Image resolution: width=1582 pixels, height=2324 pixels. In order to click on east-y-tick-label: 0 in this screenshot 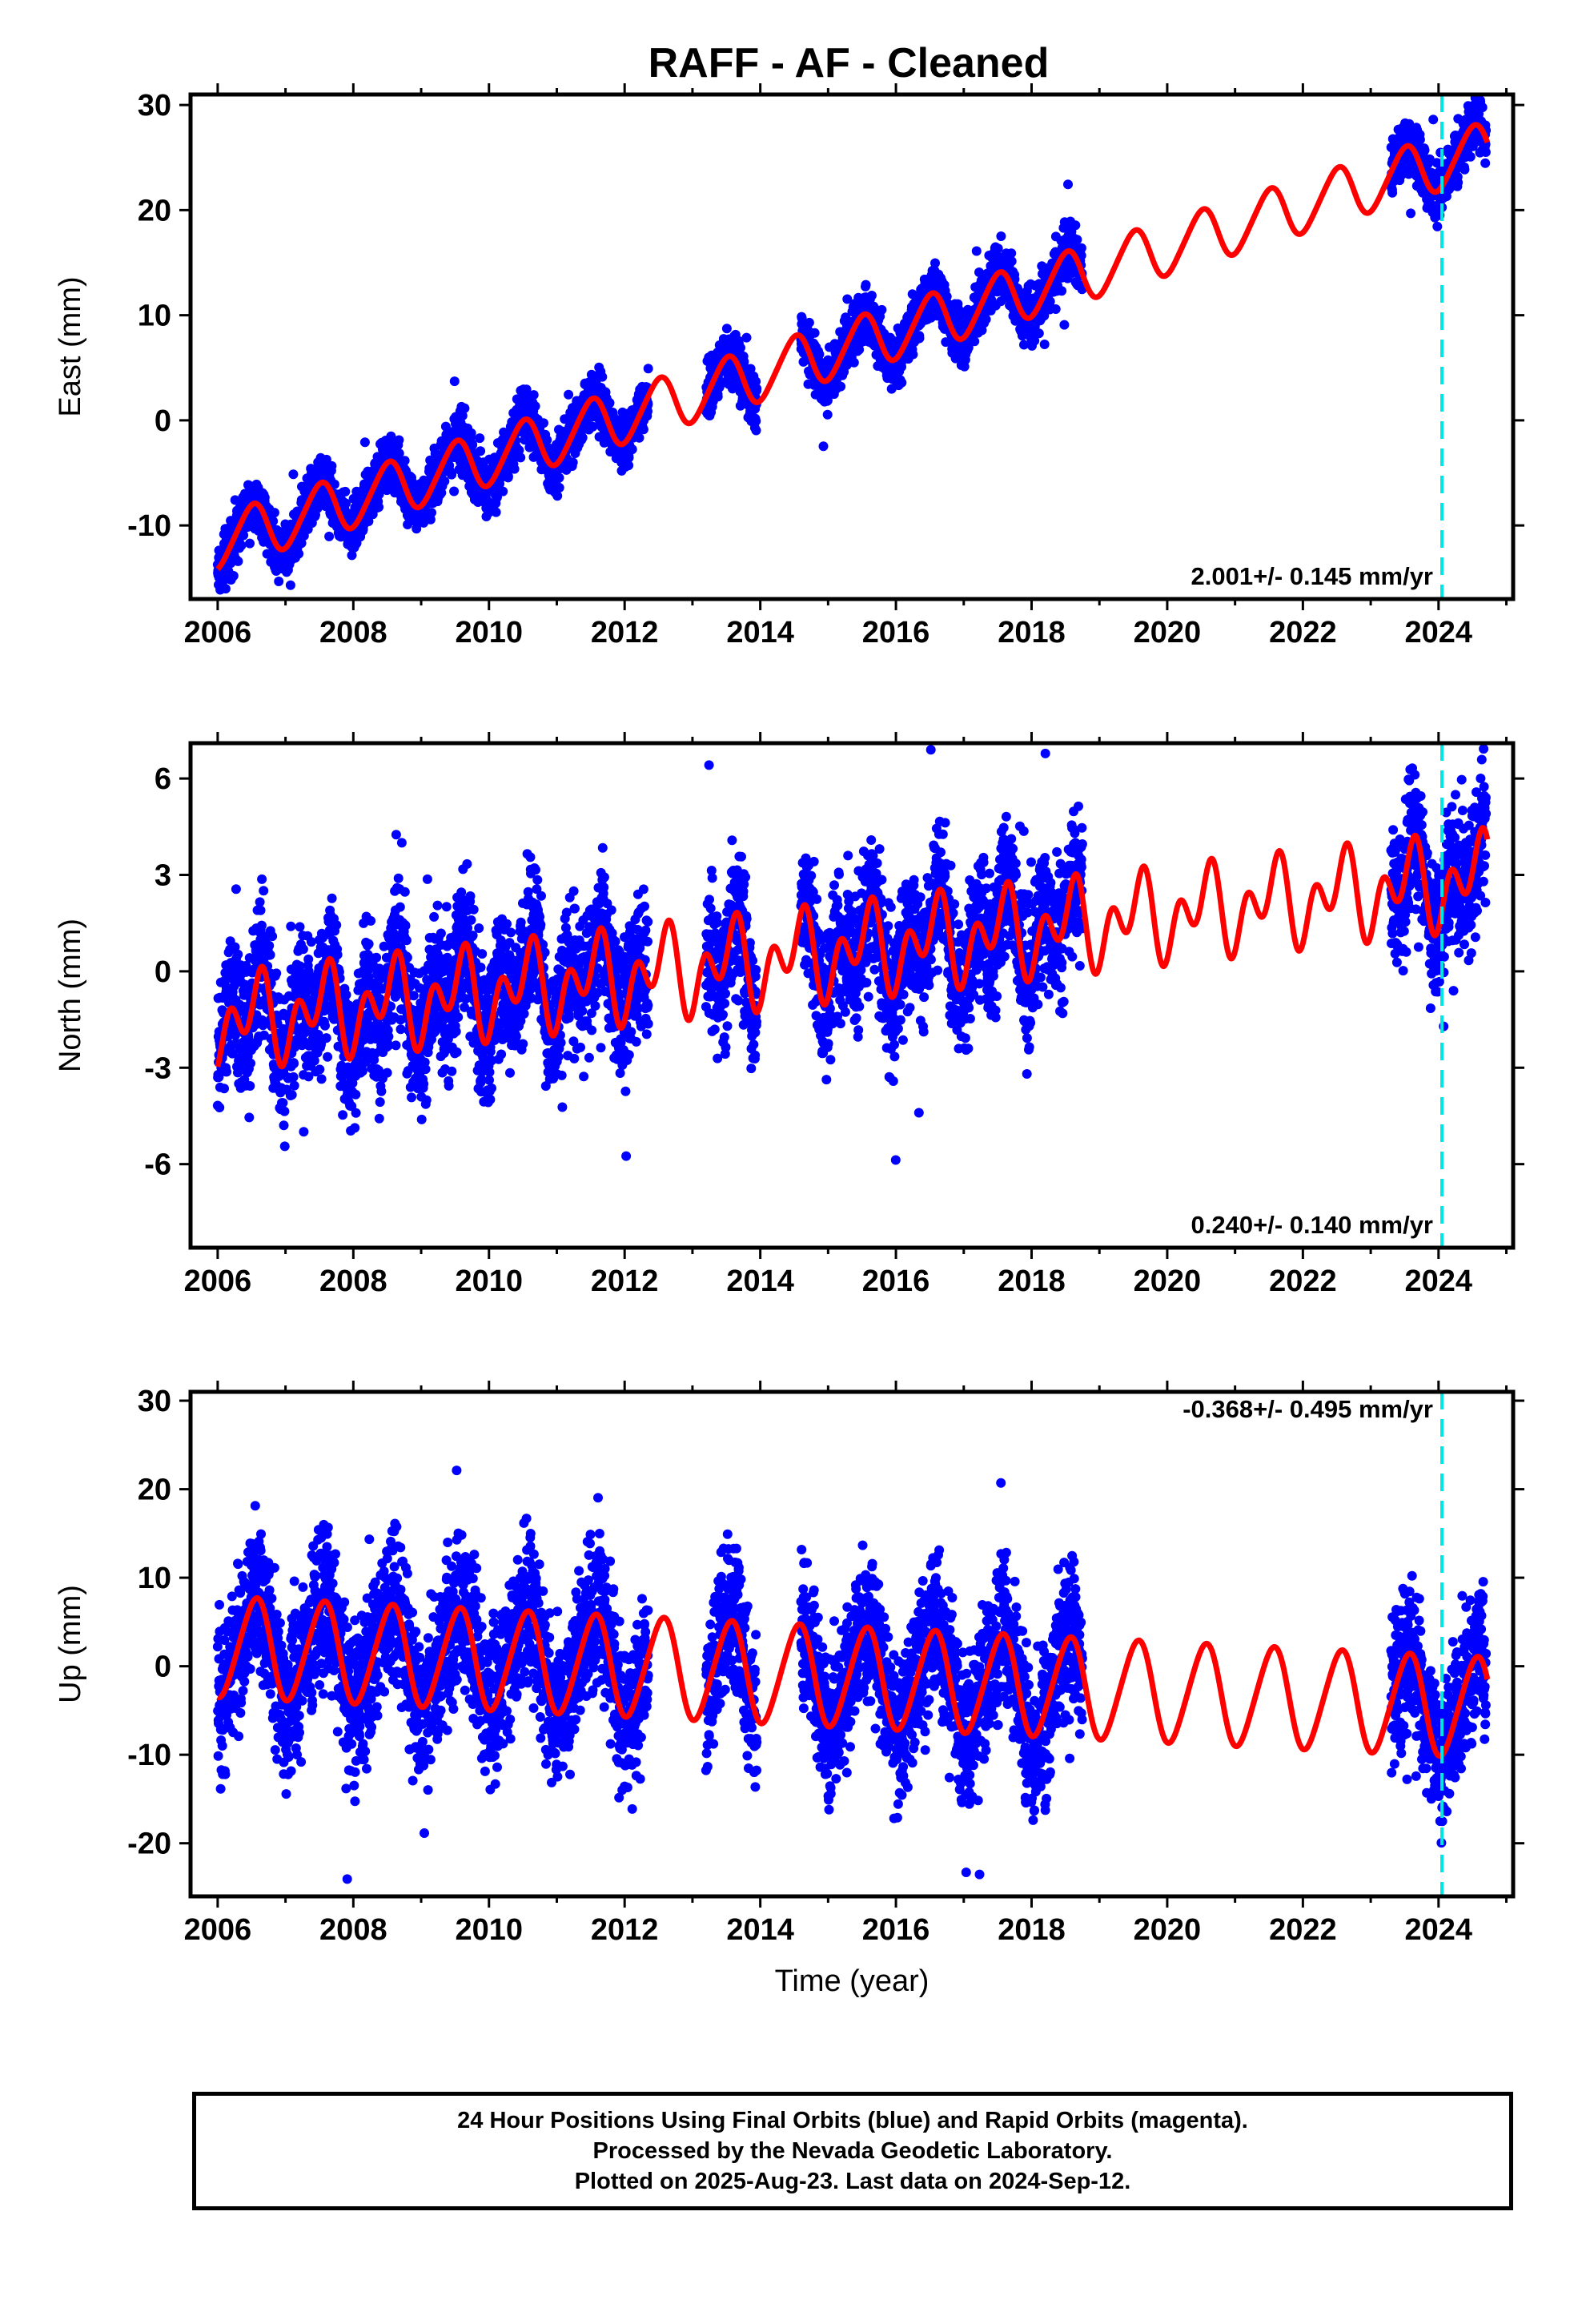, I will do `click(163, 421)`.